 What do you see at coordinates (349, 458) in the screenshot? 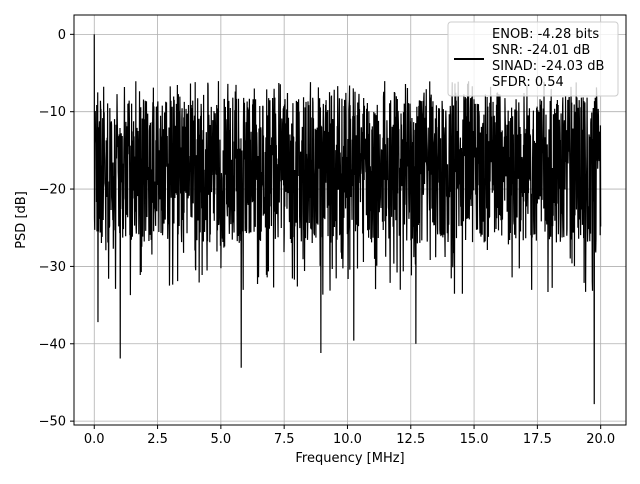
I see `x-axis-label: Frequency [MHz]` at bounding box center [349, 458].